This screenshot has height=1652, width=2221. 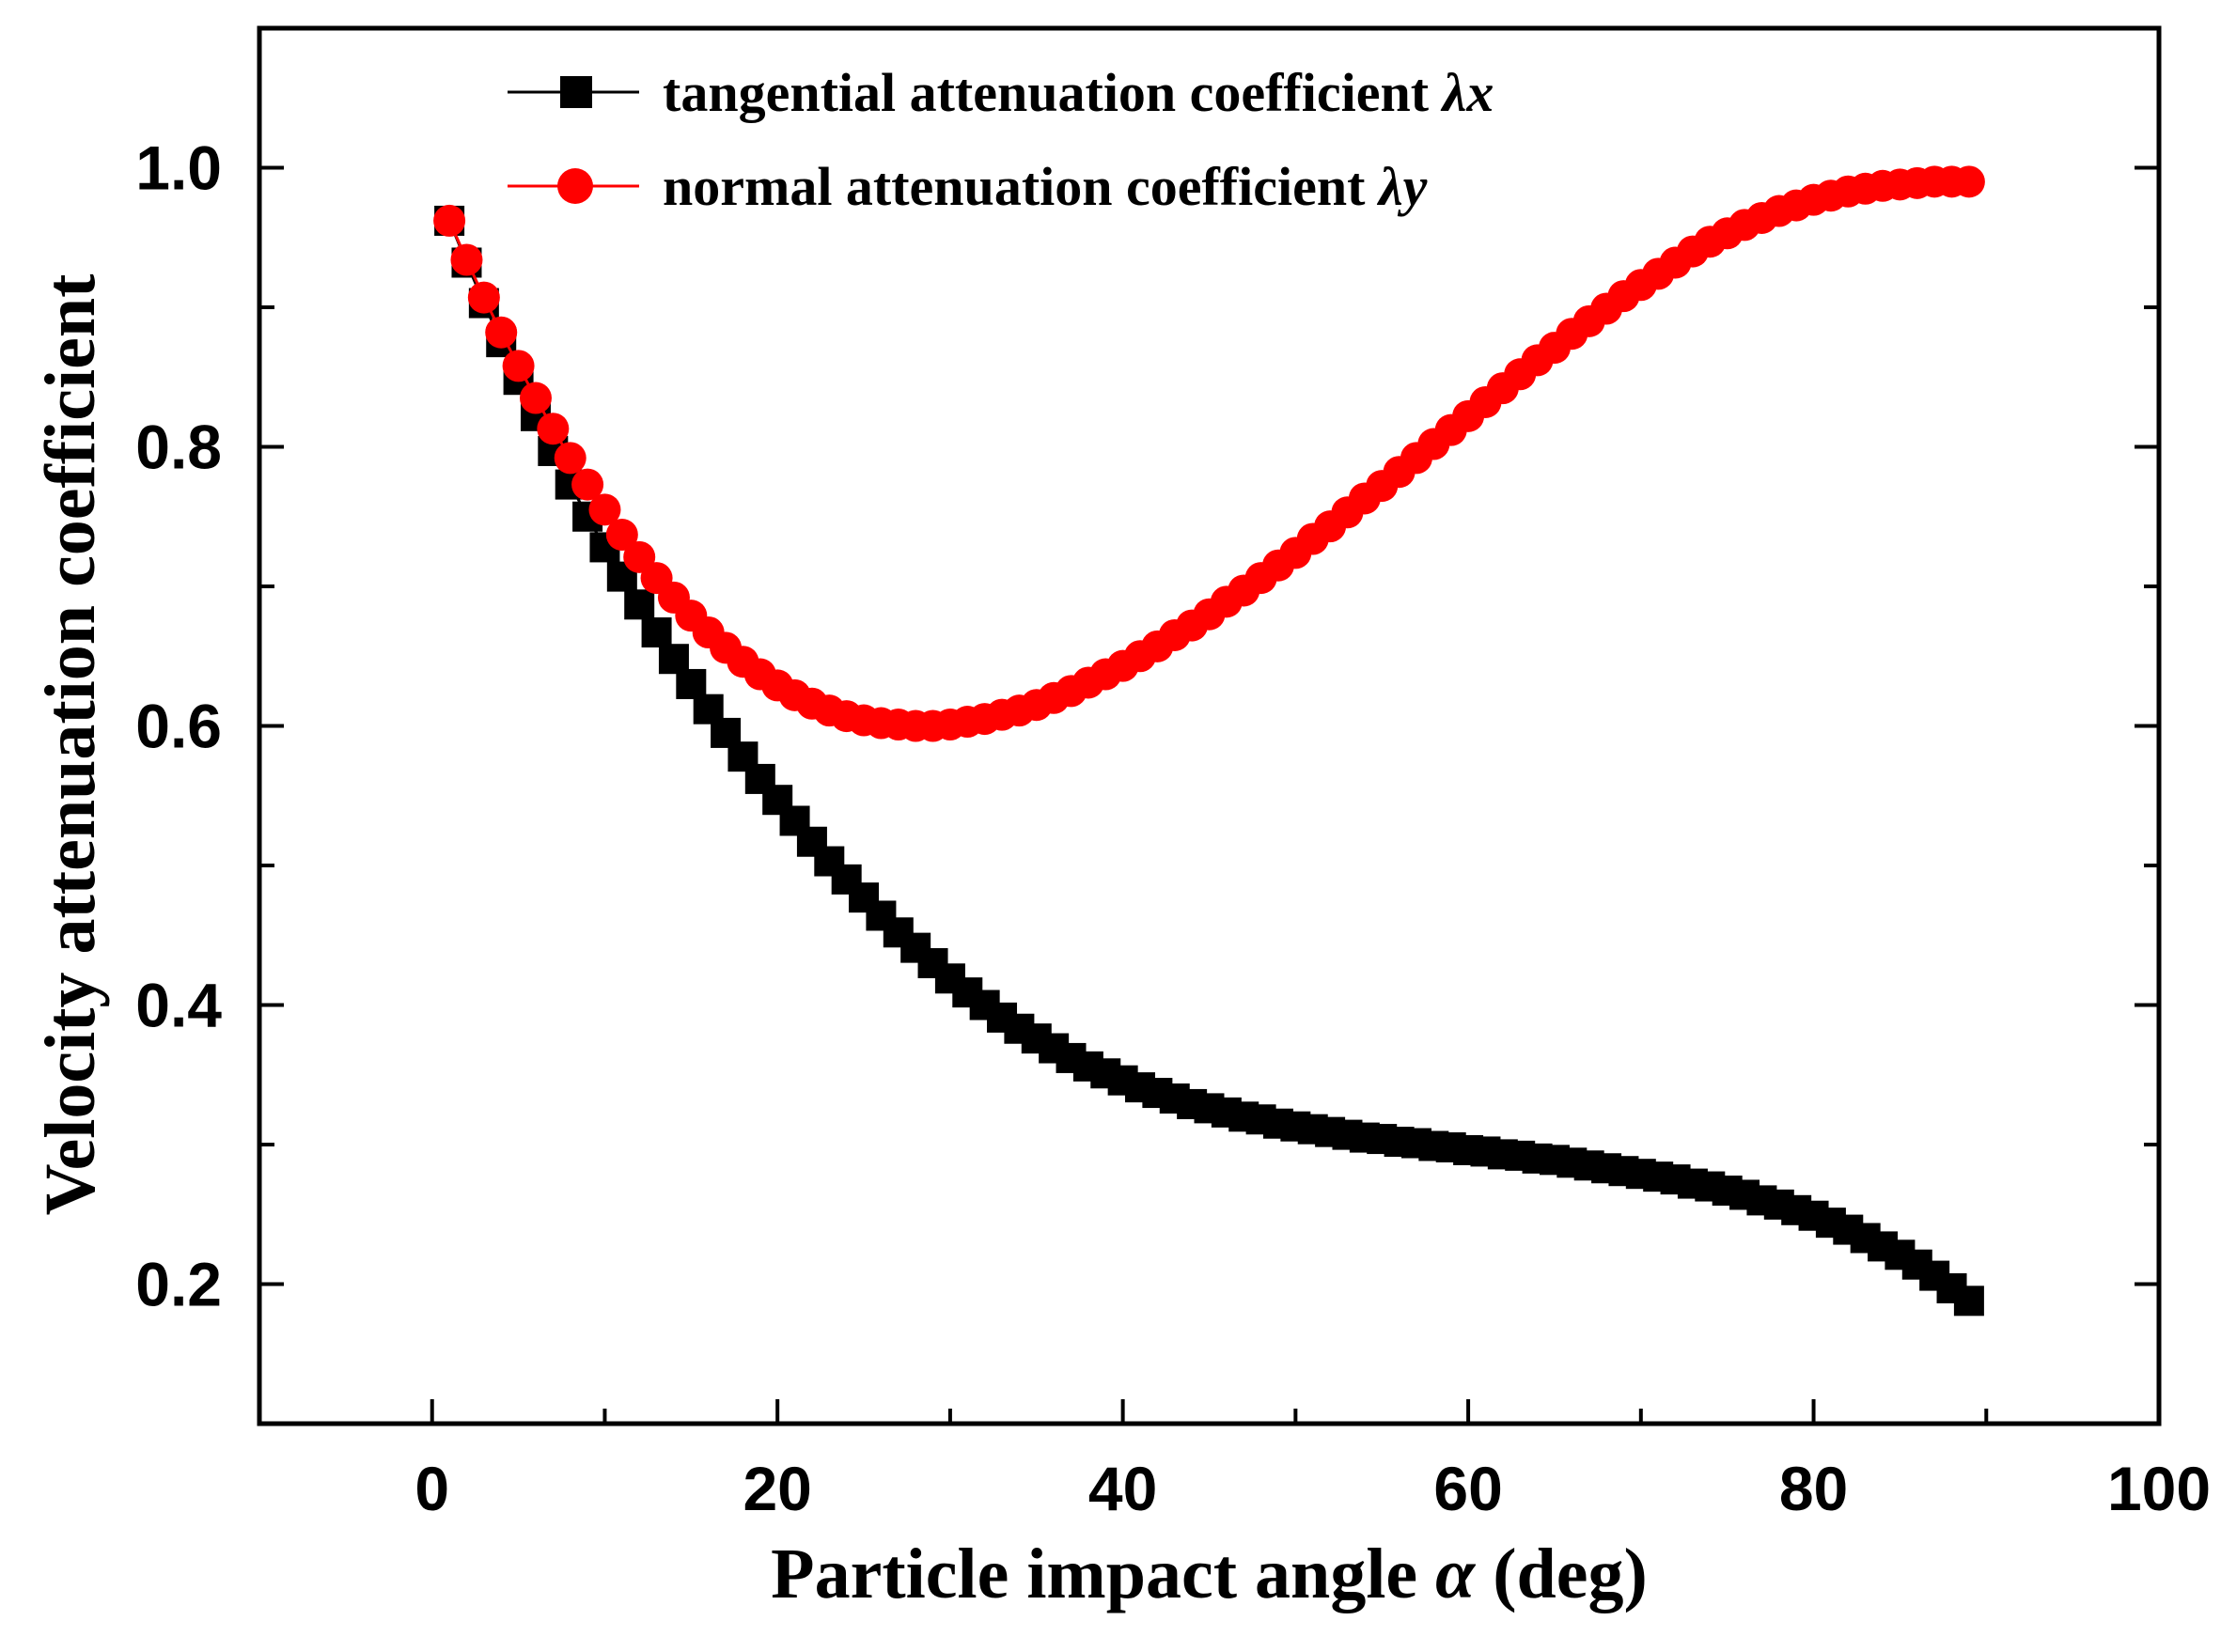 I want to click on legend-marker-square, so click(x=576, y=92).